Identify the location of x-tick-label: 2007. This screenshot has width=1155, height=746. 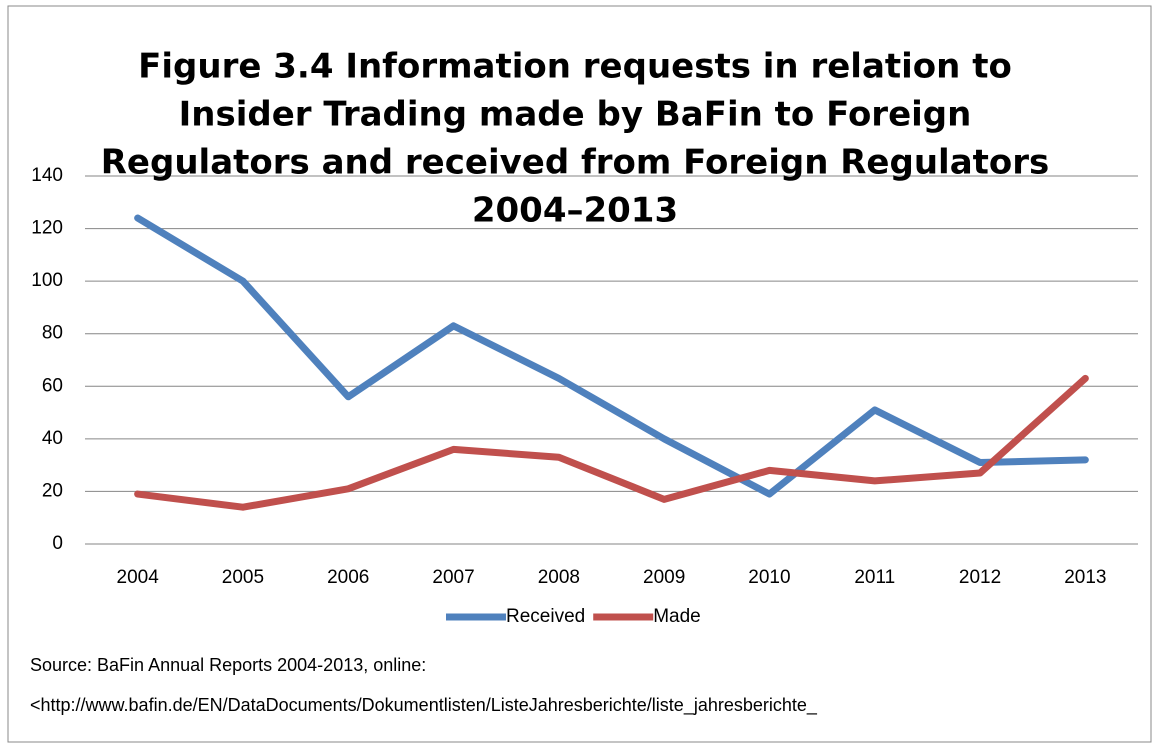
(453, 577).